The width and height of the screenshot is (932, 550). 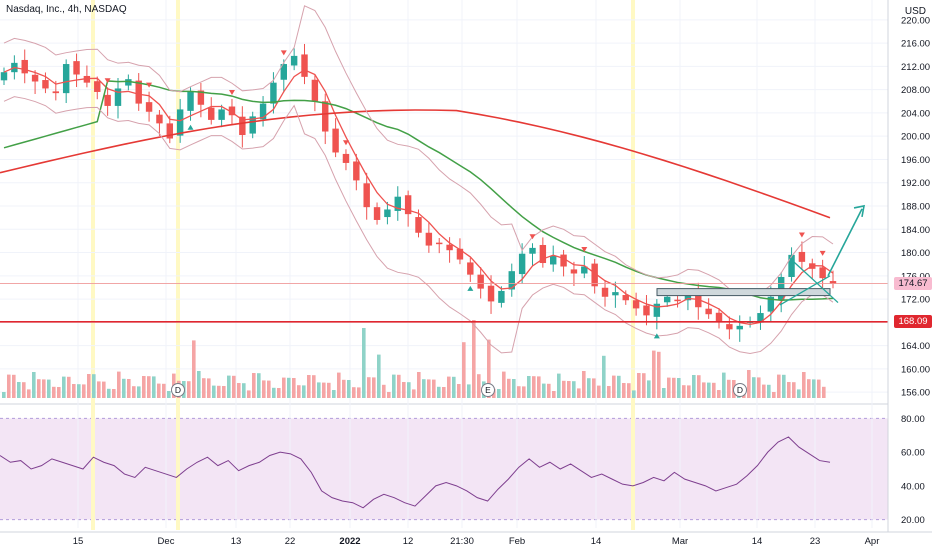 I want to click on time-tick-label: 22, so click(x=290, y=541).